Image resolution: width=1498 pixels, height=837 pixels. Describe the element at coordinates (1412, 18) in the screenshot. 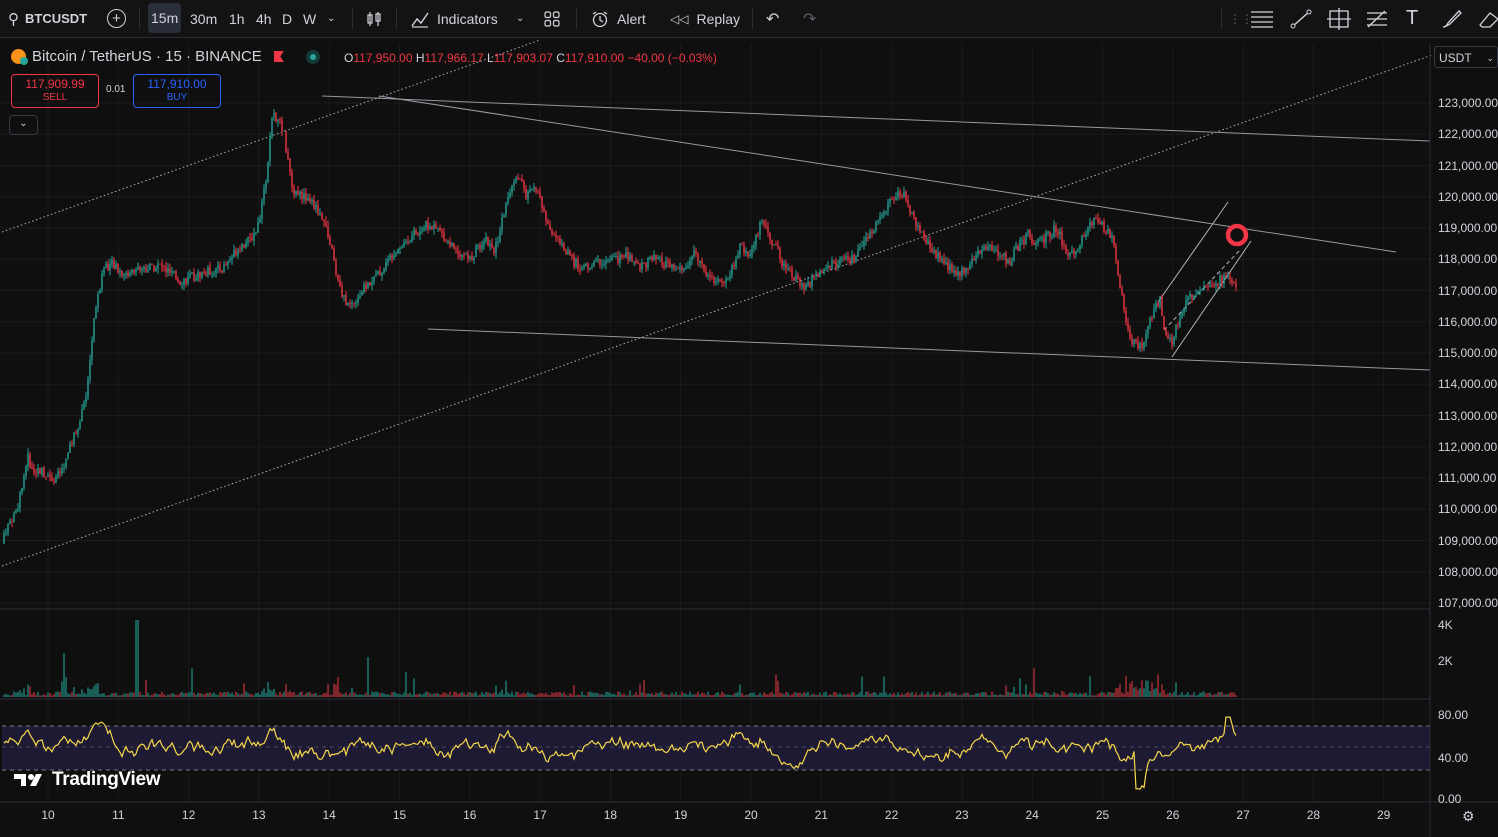

I see `text-tool: T` at that location.